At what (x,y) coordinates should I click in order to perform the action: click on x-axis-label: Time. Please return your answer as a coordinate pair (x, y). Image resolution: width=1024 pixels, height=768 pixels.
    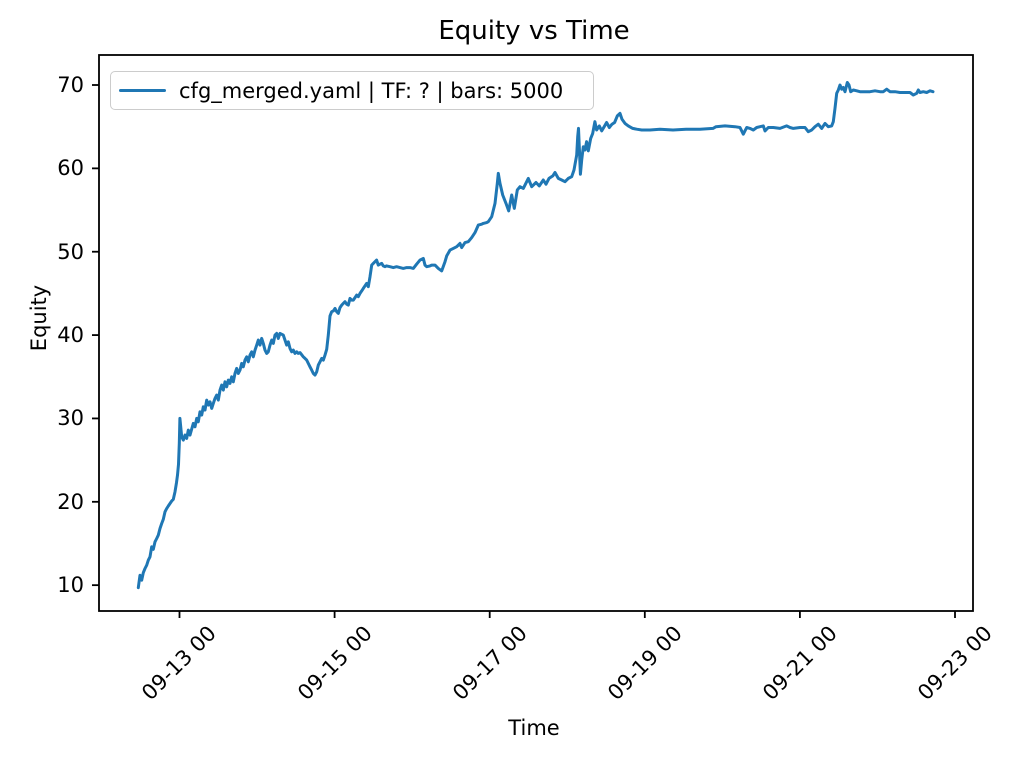
    Looking at the image, I should click on (534, 728).